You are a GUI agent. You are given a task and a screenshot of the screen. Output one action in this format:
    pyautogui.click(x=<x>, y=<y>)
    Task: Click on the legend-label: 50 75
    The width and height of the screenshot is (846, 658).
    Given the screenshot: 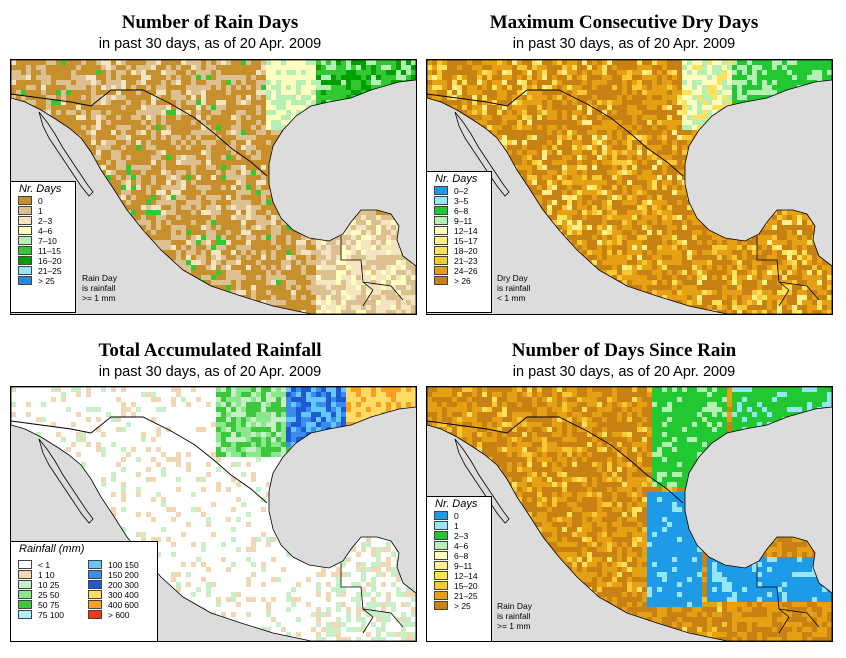 What is the action you would take?
    pyautogui.click(x=49, y=605)
    